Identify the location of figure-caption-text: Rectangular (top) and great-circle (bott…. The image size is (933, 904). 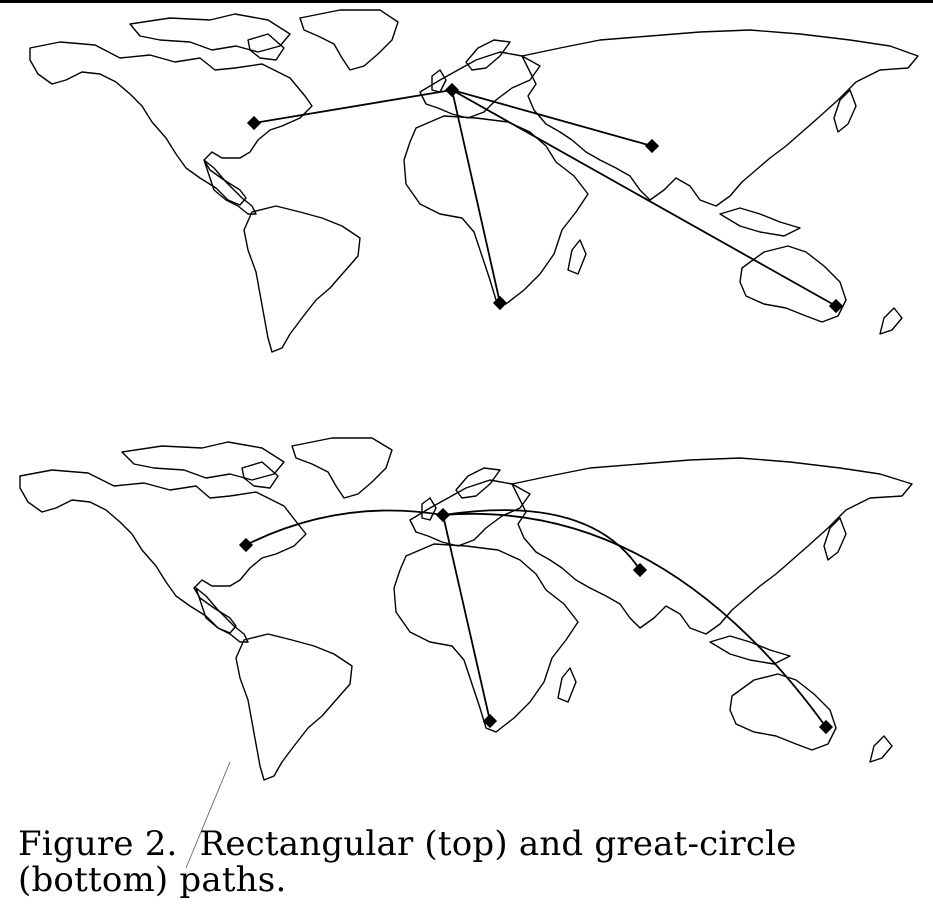
(407, 862).